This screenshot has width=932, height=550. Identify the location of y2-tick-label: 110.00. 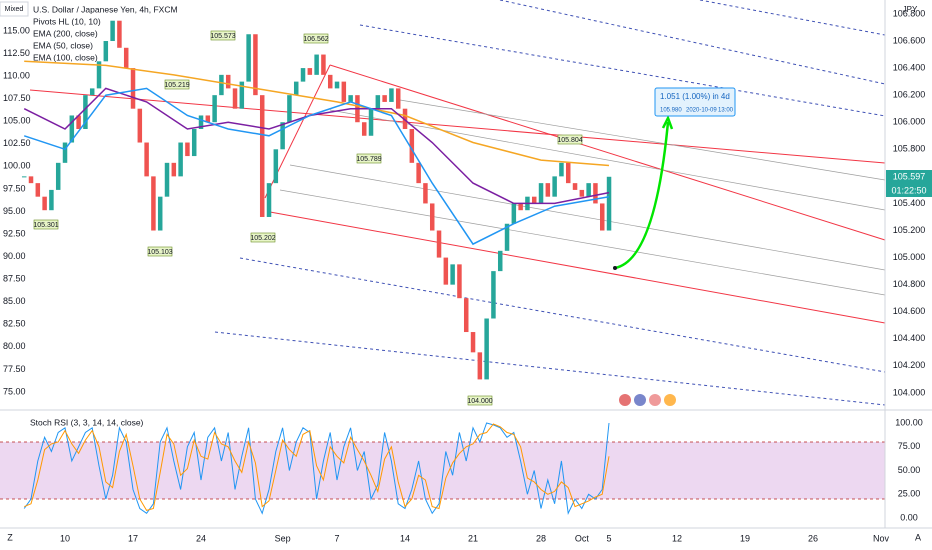
(16, 75).